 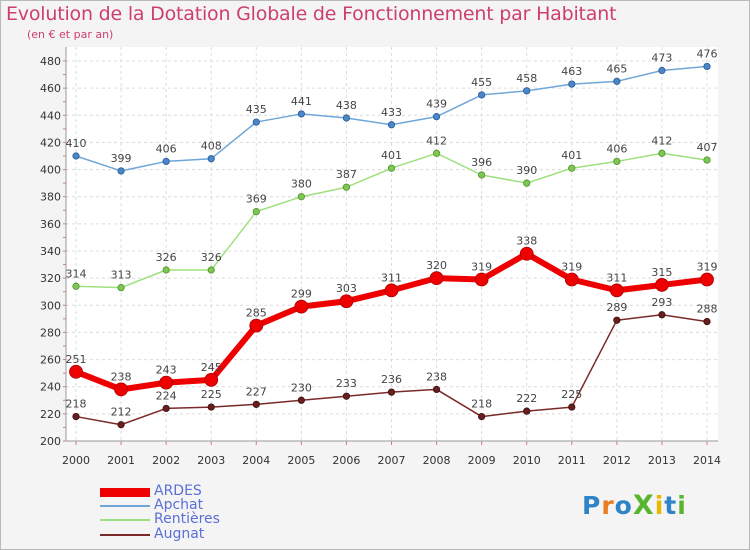 I want to click on data-label-apchat: 399, so click(x=121, y=158).